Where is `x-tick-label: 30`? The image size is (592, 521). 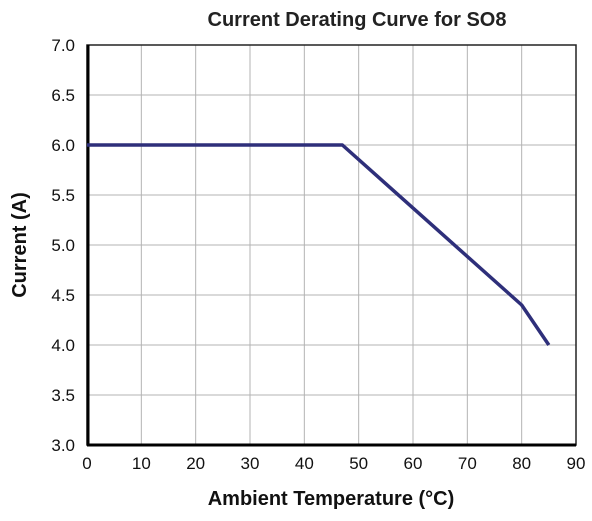 x-tick-label: 30 is located at coordinates (250, 463).